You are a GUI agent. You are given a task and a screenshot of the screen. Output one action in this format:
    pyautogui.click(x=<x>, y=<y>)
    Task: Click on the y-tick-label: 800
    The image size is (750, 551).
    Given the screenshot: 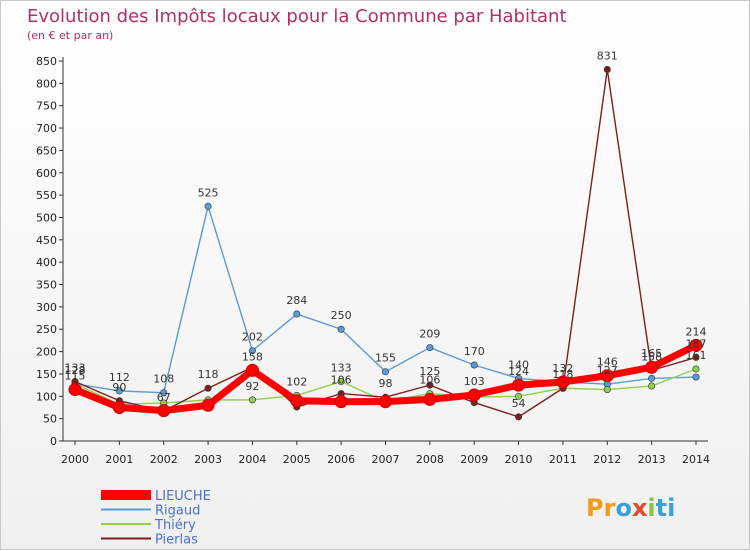 What is the action you would take?
    pyautogui.click(x=46, y=83)
    